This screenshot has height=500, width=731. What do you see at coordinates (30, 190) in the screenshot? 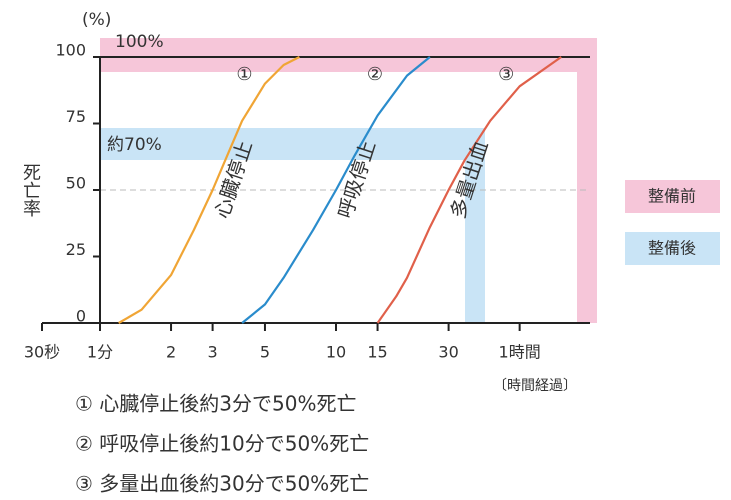
I see `y-axis-label: 死亡率` at bounding box center [30, 190].